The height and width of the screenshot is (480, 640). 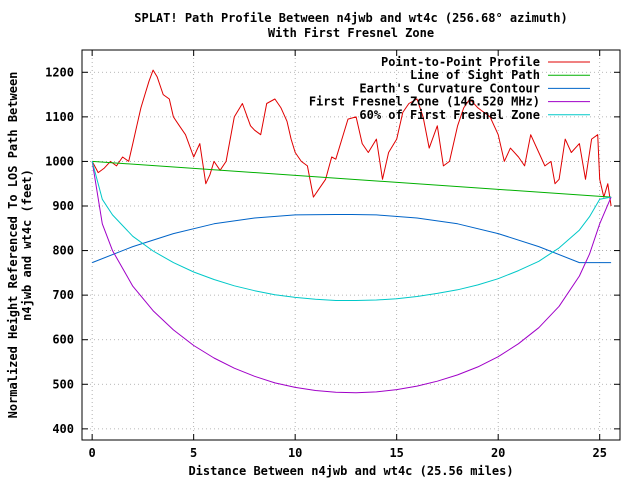 I want to click on x-tick-label: 15, so click(x=396, y=453).